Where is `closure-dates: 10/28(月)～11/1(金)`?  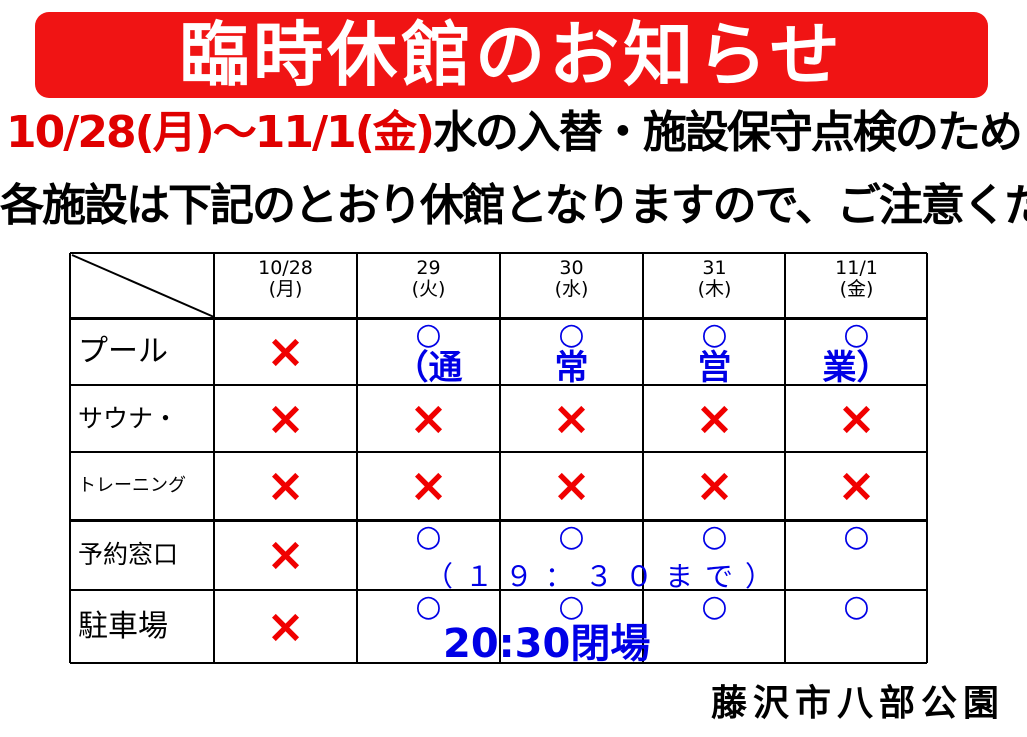
closure-dates: 10/28(月)～11/1(金) is located at coordinates (220, 132).